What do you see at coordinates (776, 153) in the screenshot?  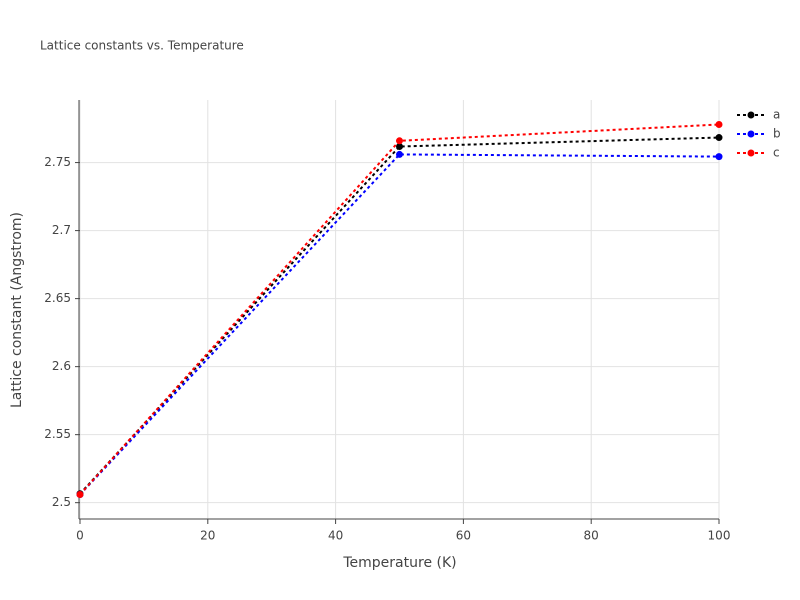 I see `legend-label: c` at bounding box center [776, 153].